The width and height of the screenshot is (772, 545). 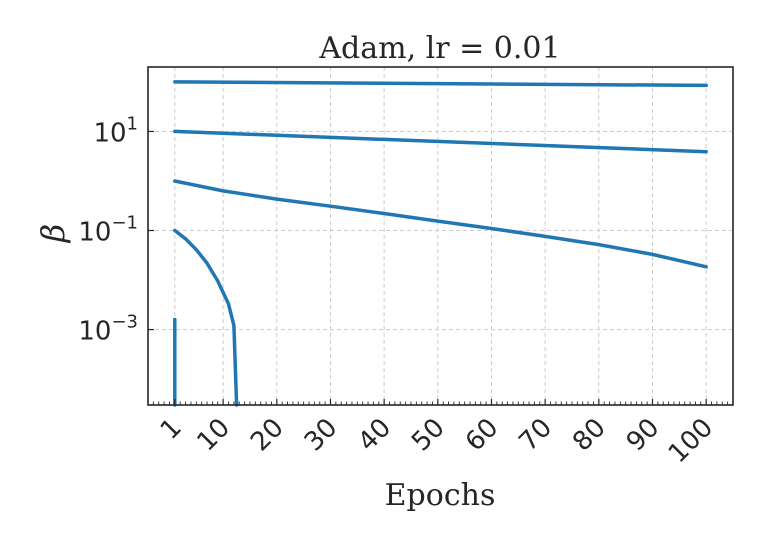 What do you see at coordinates (213, 435) in the screenshot?
I see `x-tick-label: 10` at bounding box center [213, 435].